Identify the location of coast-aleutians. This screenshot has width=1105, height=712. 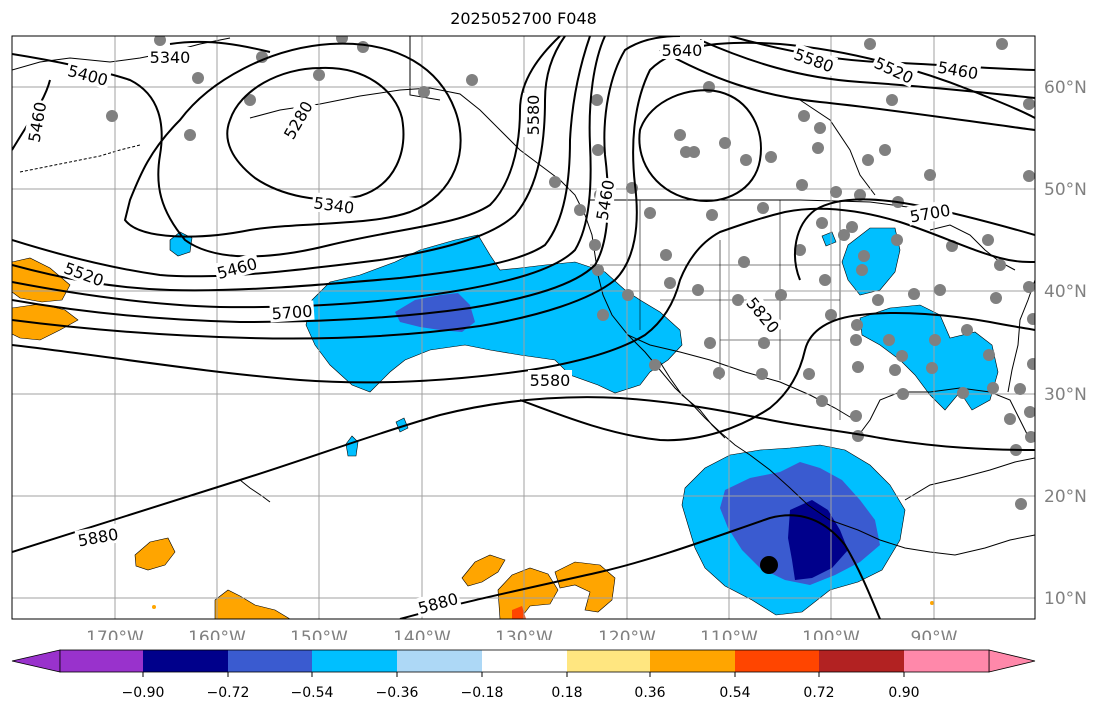
(80, 158).